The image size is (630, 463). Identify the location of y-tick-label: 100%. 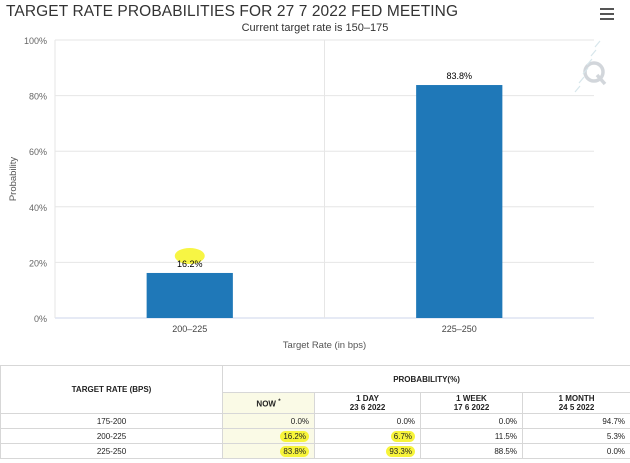
(35, 41).